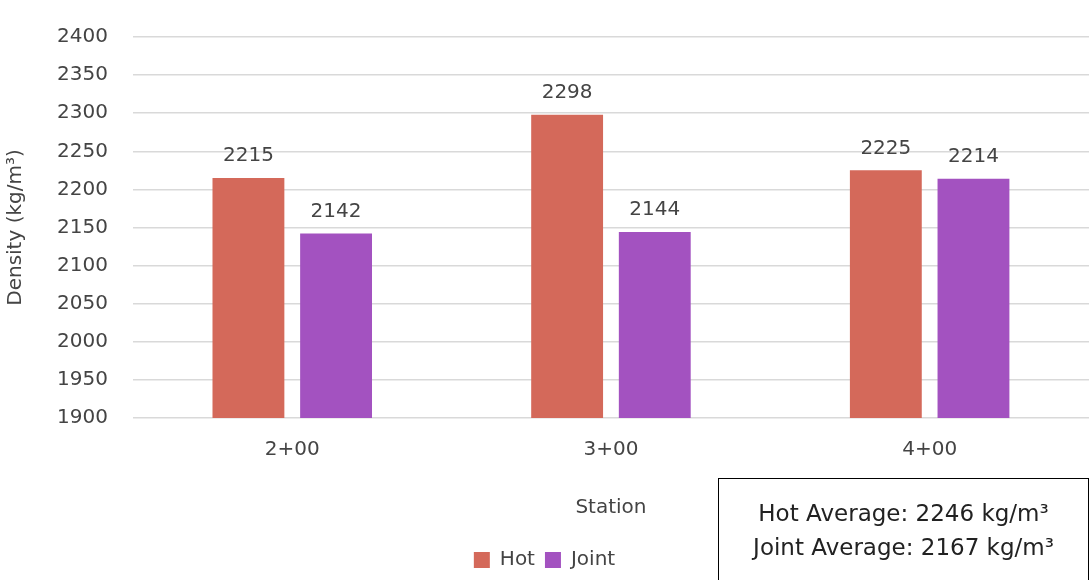 Image resolution: width=1091 pixels, height=580 pixels. Describe the element at coordinates (292, 448) in the screenshot. I see `x-tick-label: 2+00` at that location.